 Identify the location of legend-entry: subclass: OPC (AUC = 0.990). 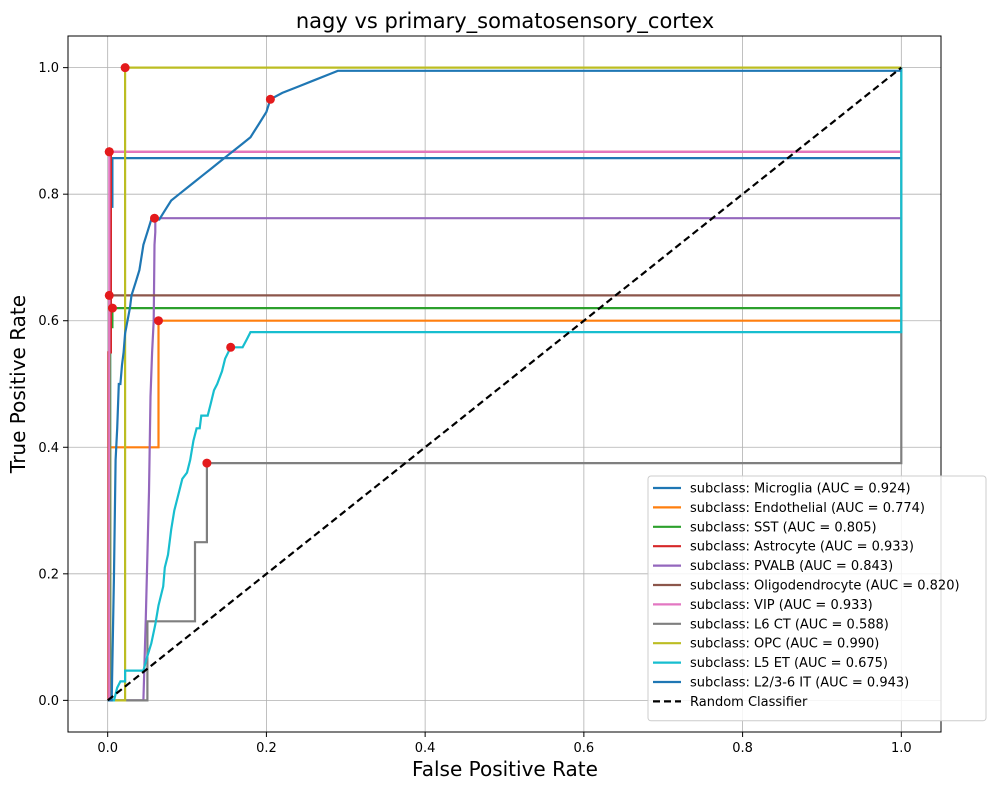
(784, 644).